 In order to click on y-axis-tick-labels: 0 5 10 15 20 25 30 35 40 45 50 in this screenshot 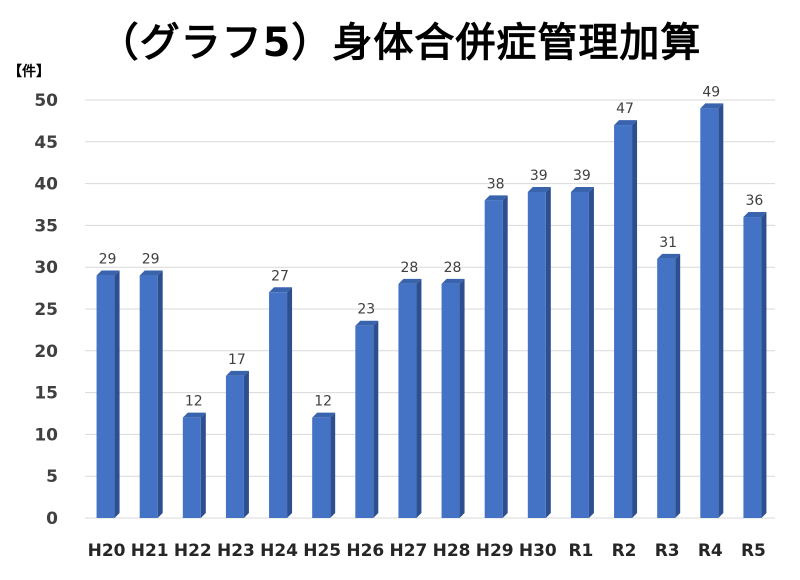, I will do `click(46, 310)`.